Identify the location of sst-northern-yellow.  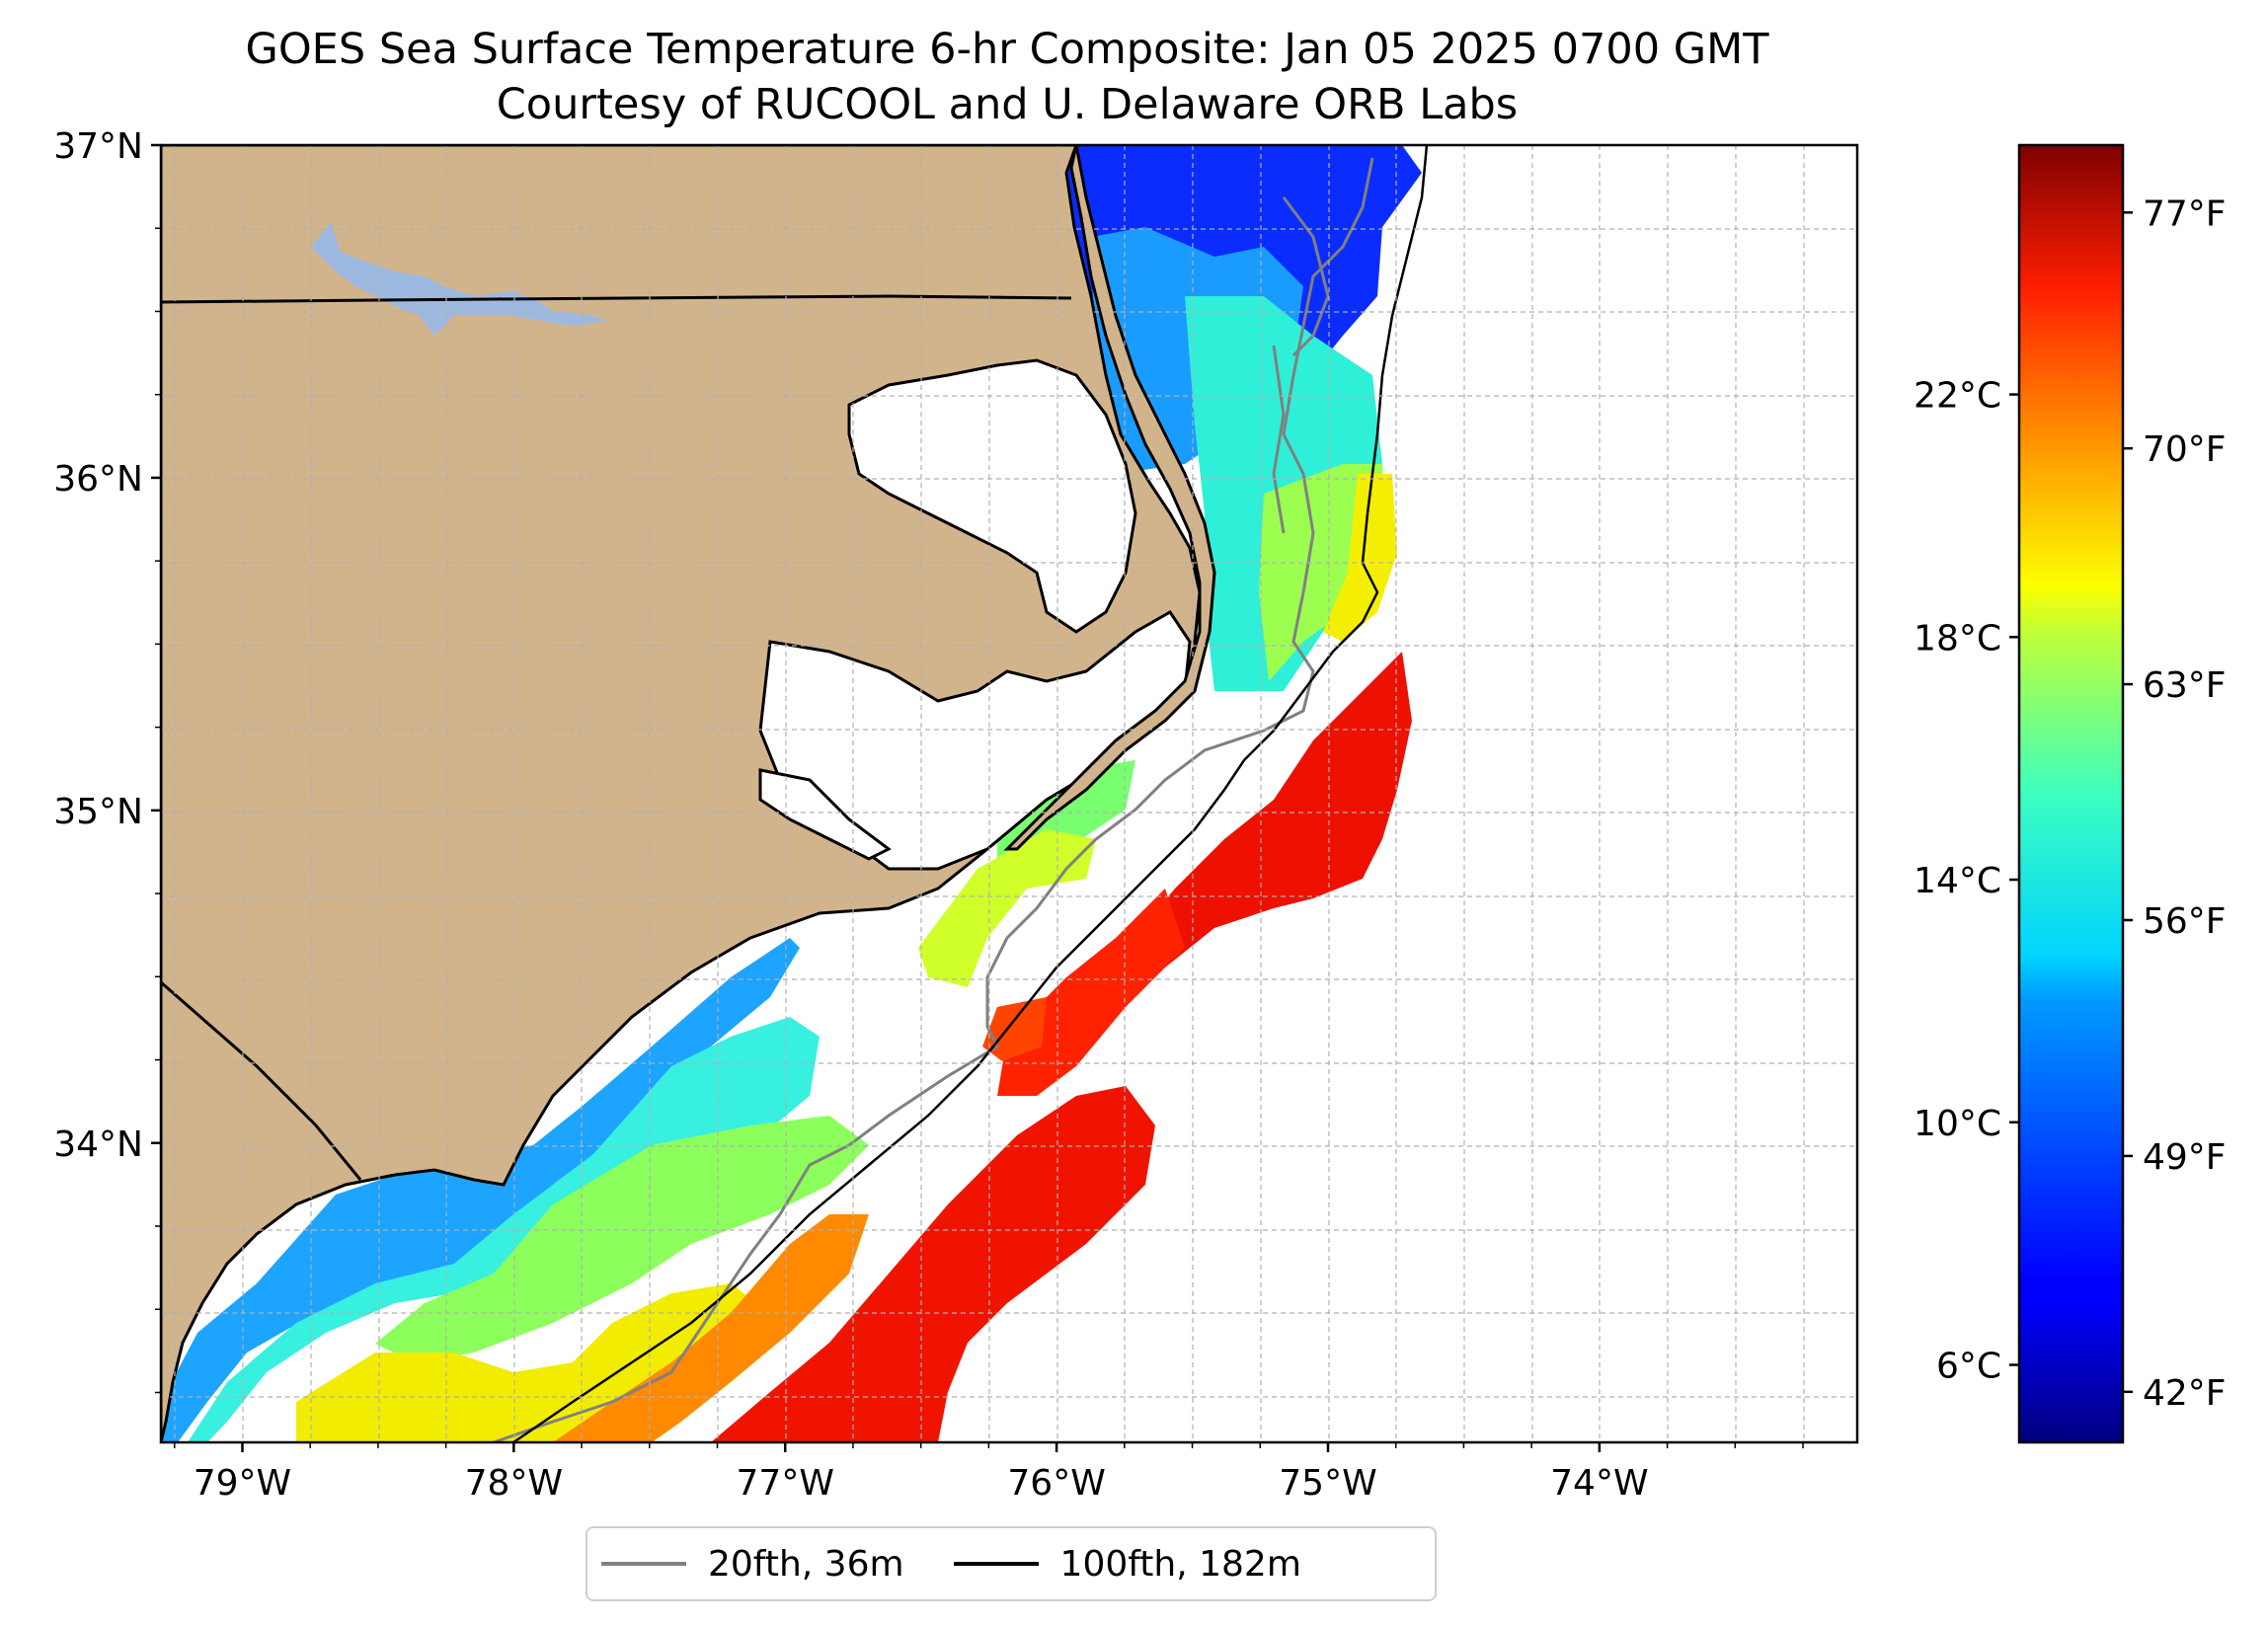
(1360, 558).